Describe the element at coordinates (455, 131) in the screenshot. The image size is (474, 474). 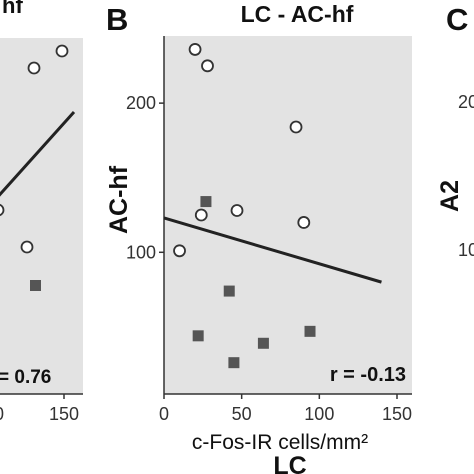
I see `right-panel: C A2 20 10` at that location.